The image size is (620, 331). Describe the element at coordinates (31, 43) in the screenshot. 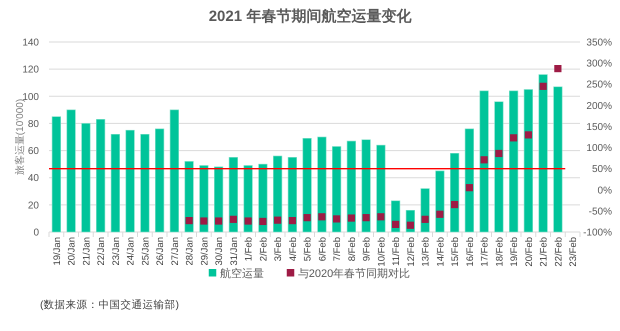

I see `y-tick-label: 140` at that location.